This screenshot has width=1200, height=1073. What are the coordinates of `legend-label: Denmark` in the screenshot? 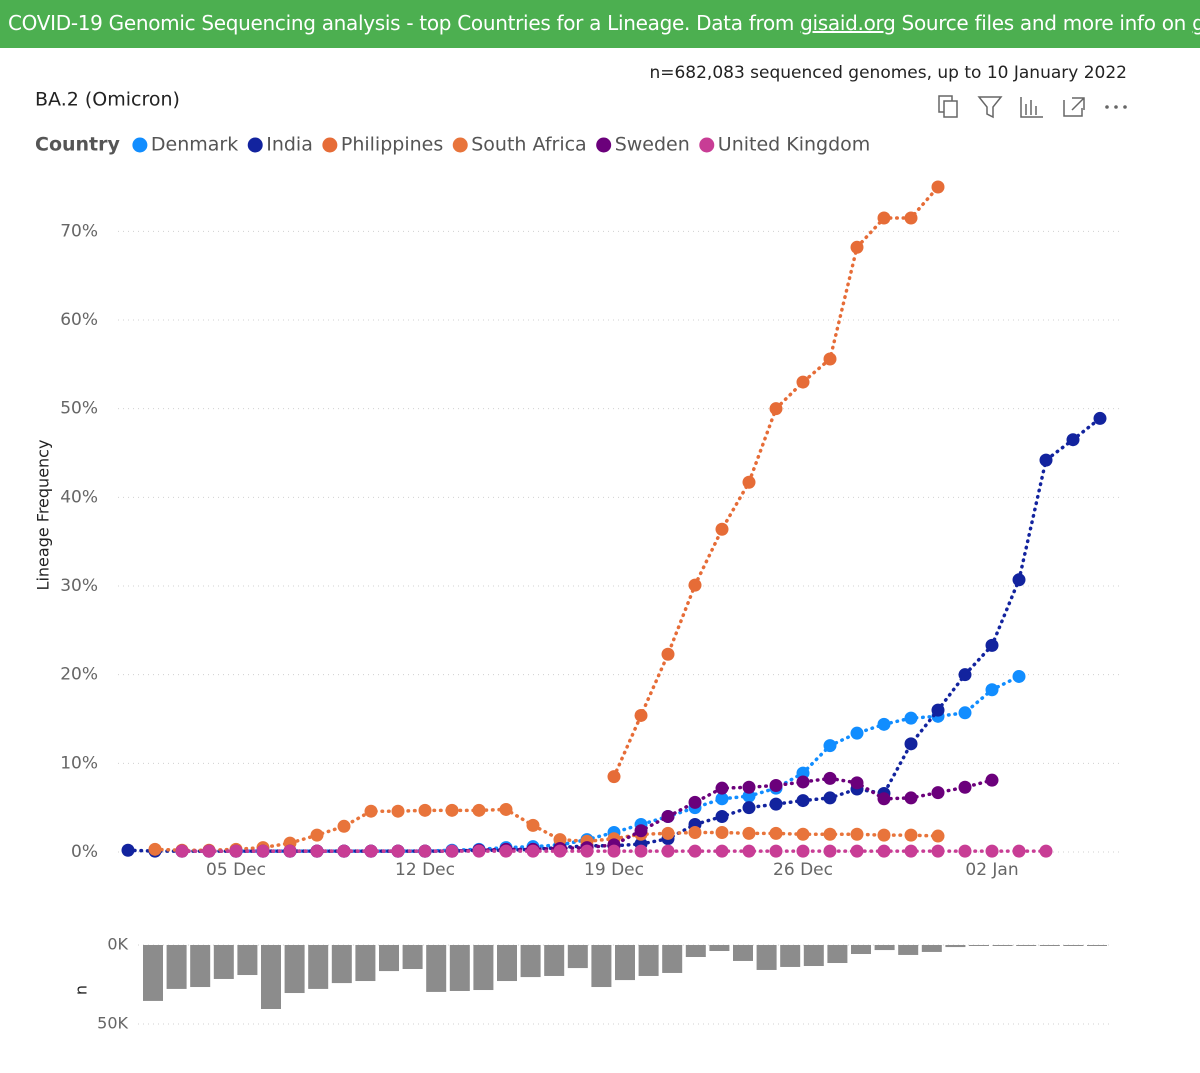 It's located at (194, 145).